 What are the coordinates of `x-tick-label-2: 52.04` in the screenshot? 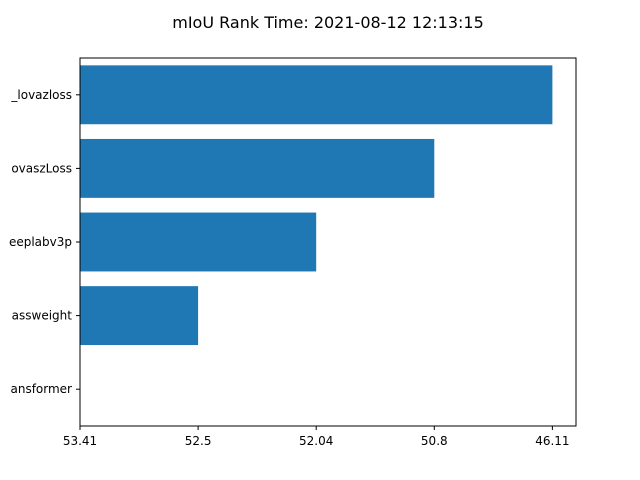 It's located at (316, 441).